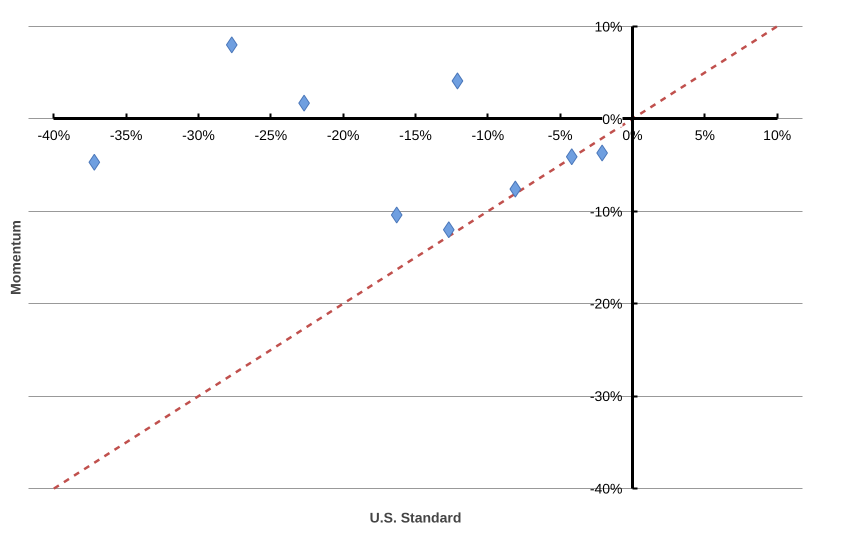 The width and height of the screenshot is (842, 542). Describe the element at coordinates (608, 26) in the screenshot. I see `y-tick-label: 10%` at that location.